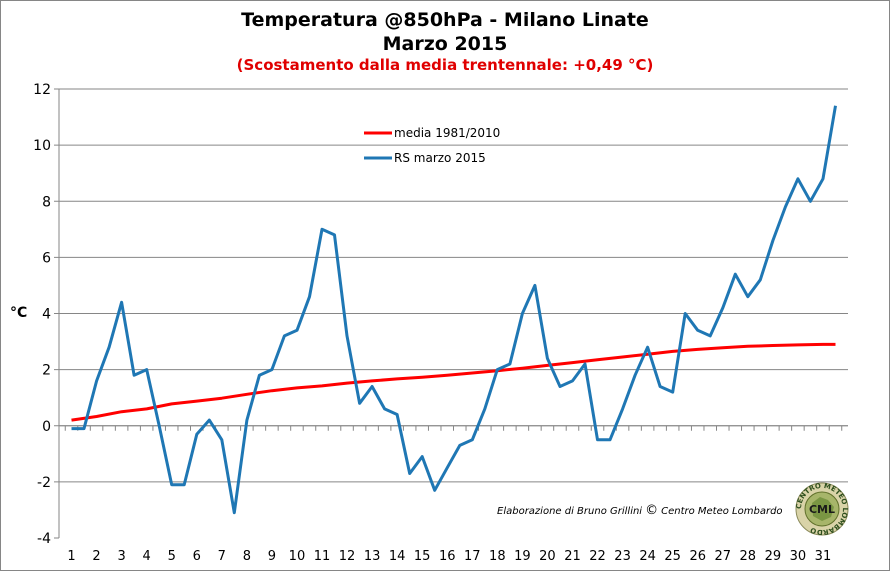  What do you see at coordinates (798, 556) in the screenshot?
I see `x-tick-label: 30` at bounding box center [798, 556].